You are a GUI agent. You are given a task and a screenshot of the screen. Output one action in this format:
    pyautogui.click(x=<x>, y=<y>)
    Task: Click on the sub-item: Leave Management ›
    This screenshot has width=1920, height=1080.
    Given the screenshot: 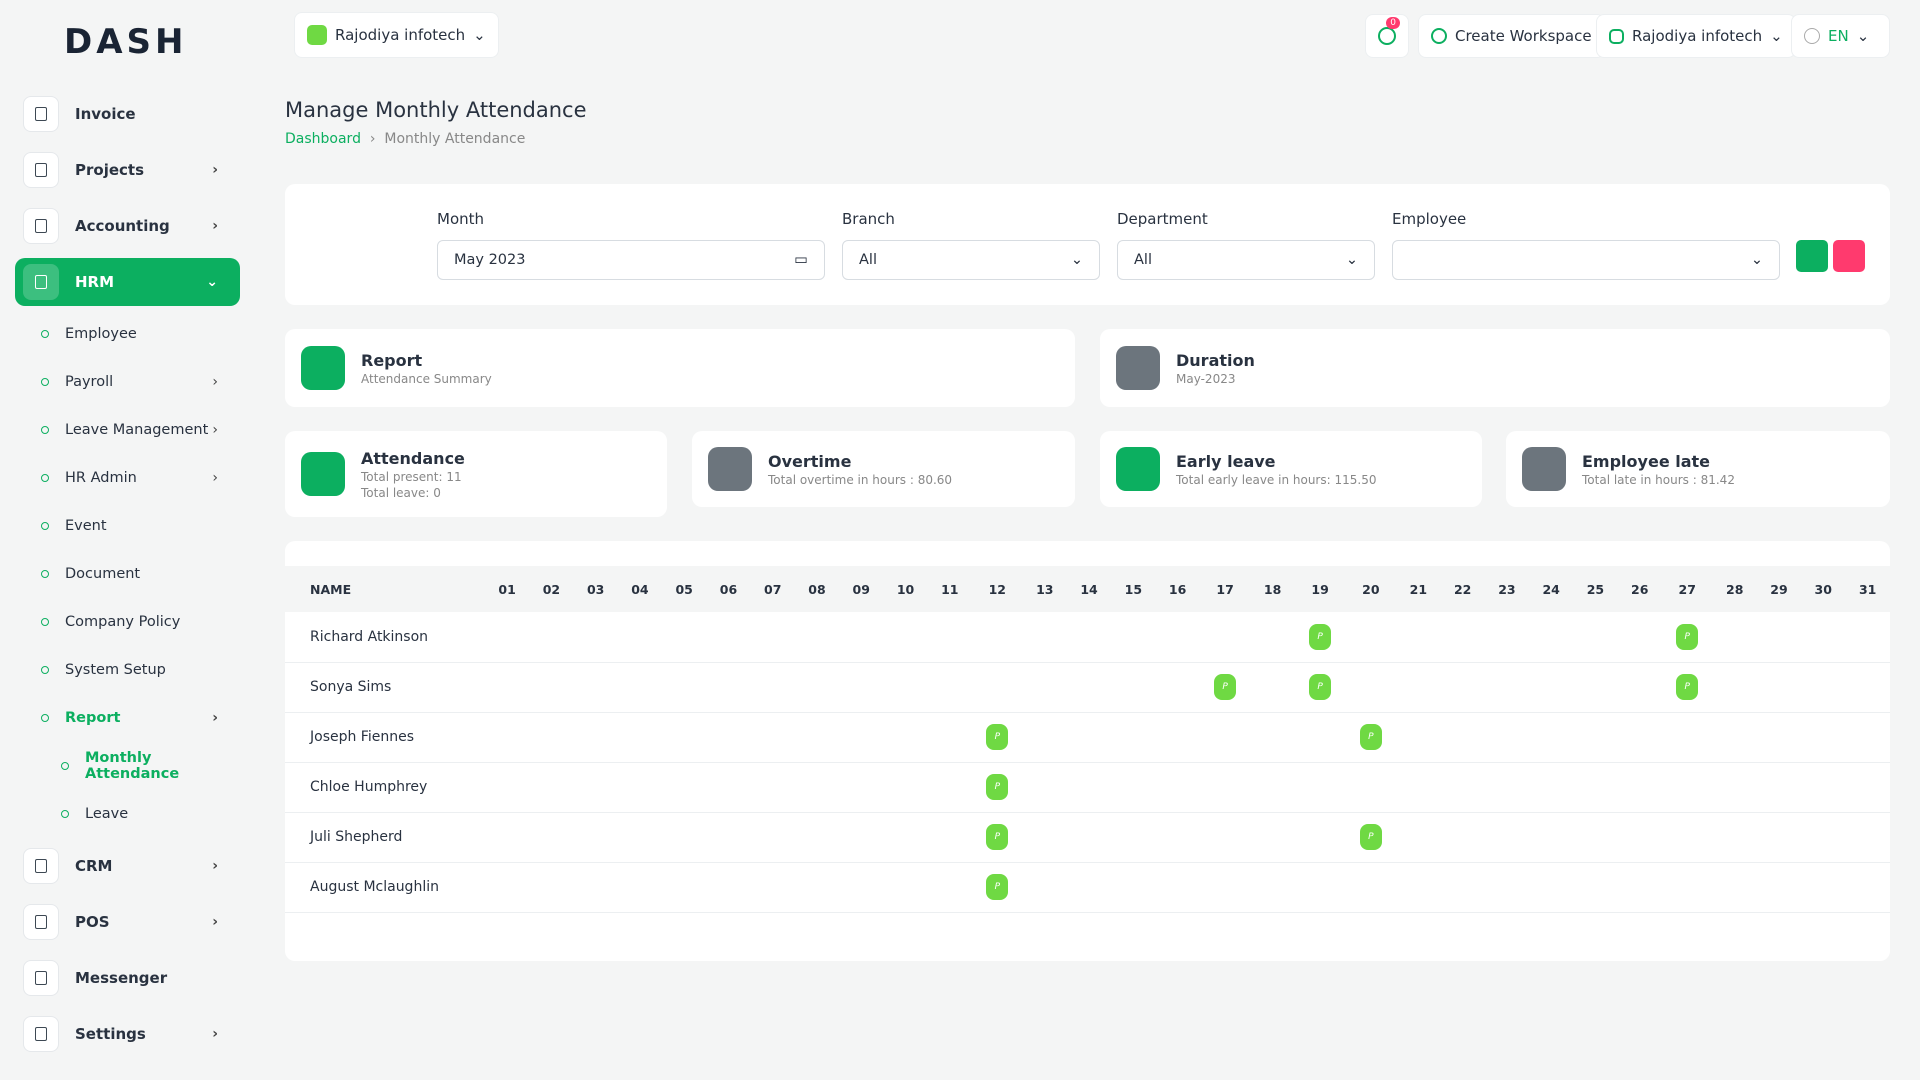 What is the action you would take?
    pyautogui.click(x=127, y=430)
    